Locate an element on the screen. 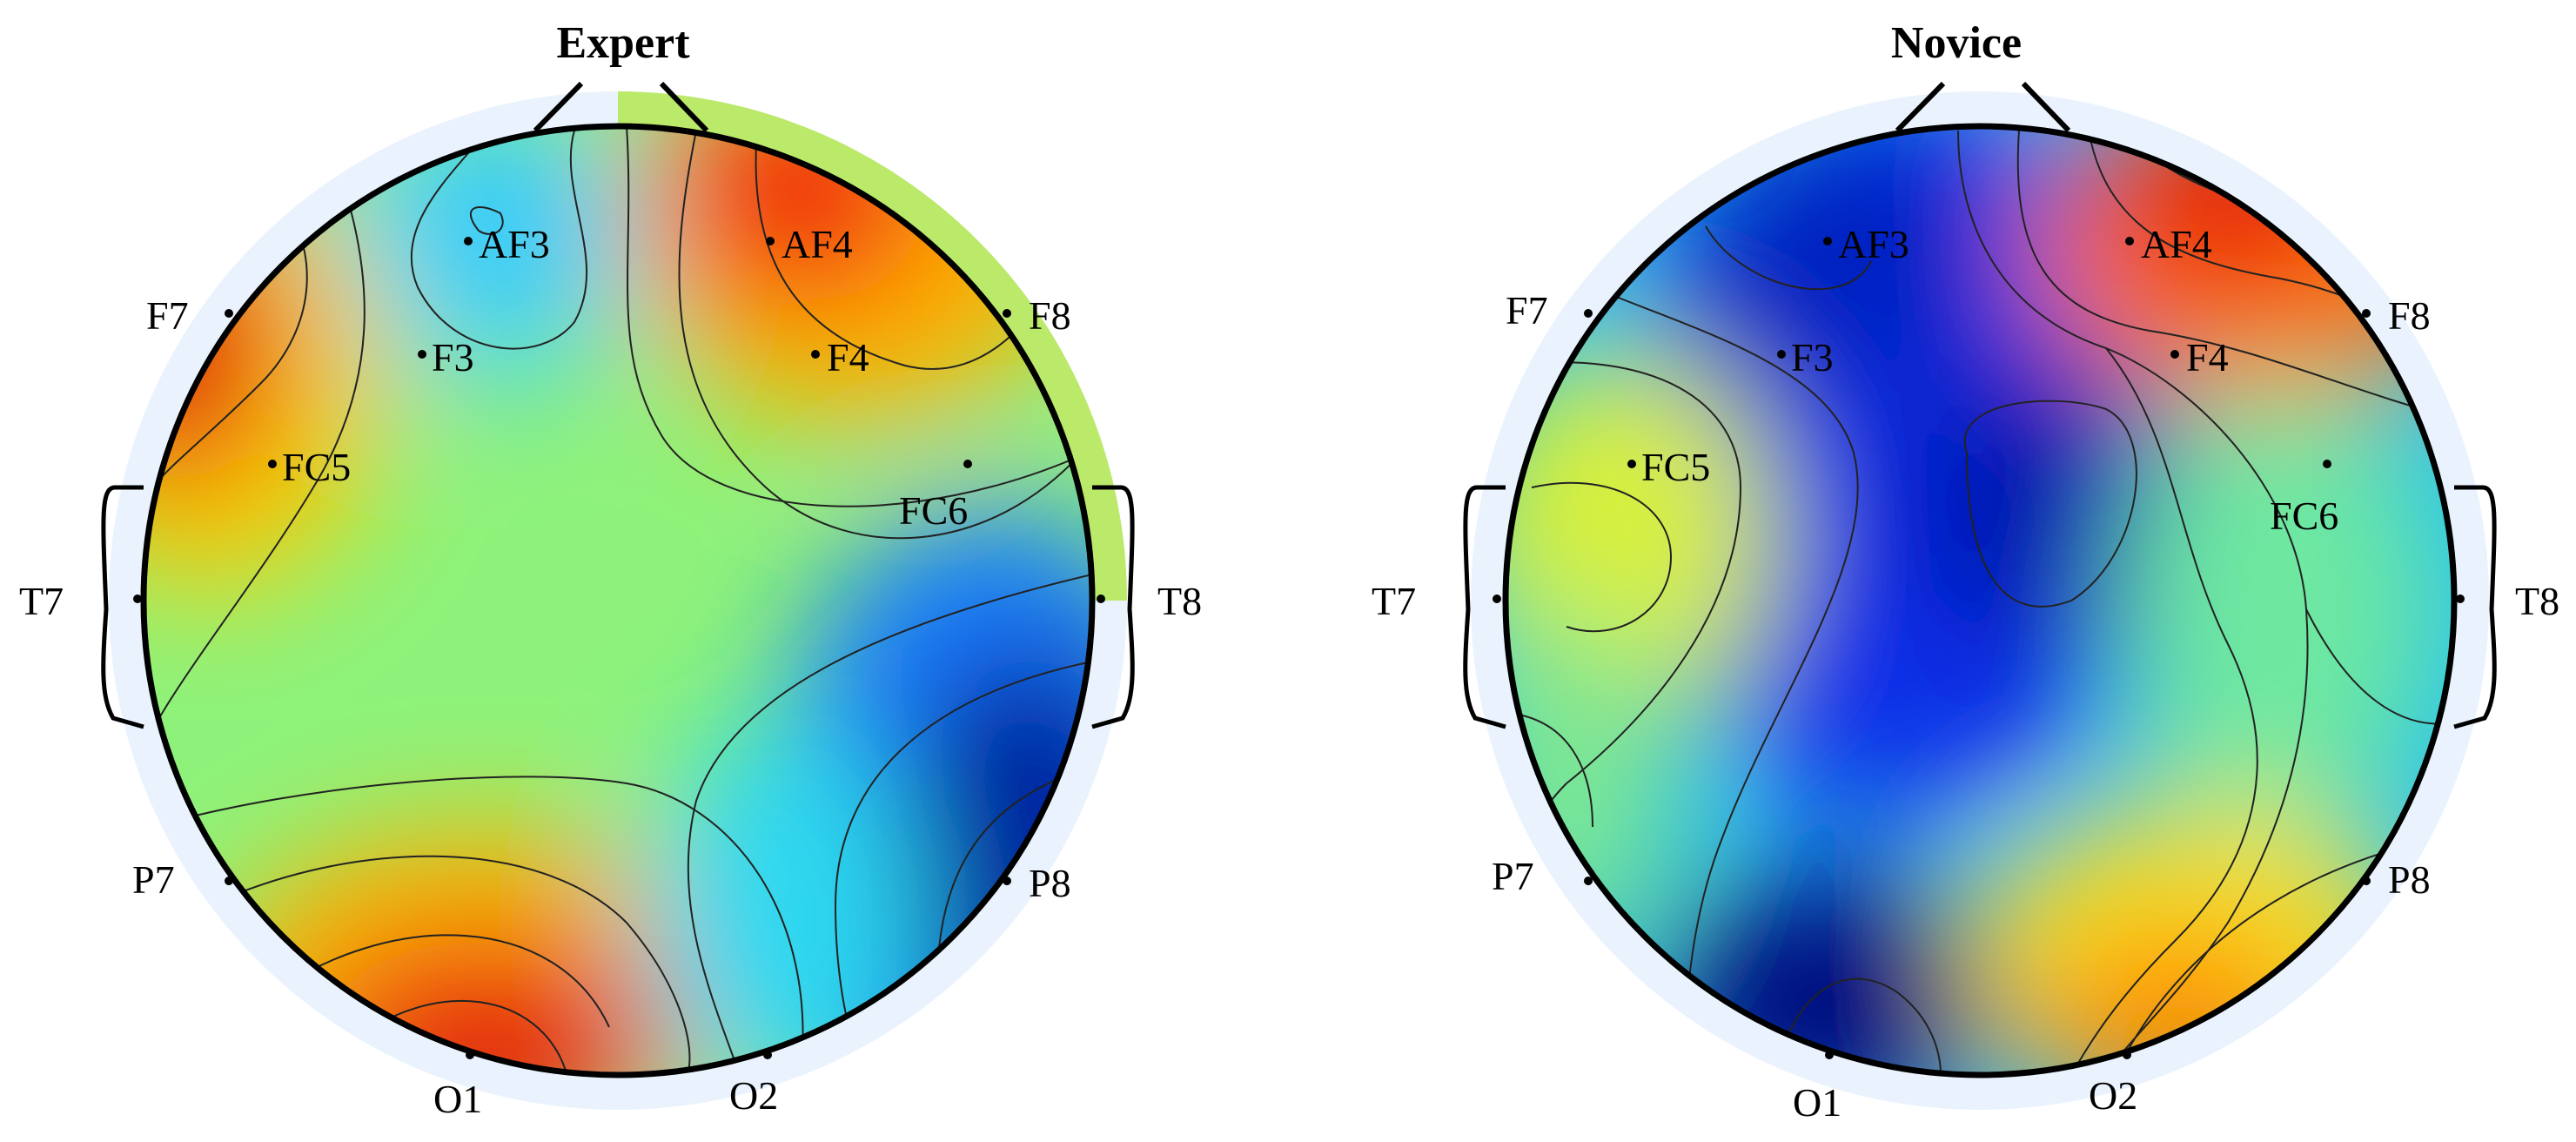 The height and width of the screenshot is (1142, 2576). panel-title: Expert is located at coordinates (623, 43).